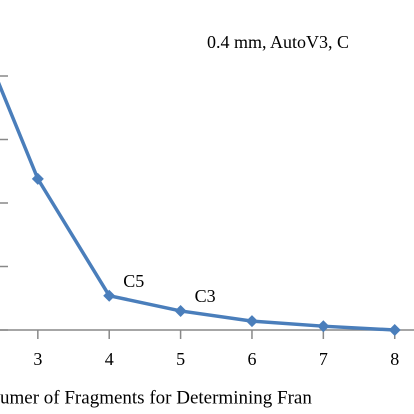  I want to click on point-label: C3, so click(205, 296).